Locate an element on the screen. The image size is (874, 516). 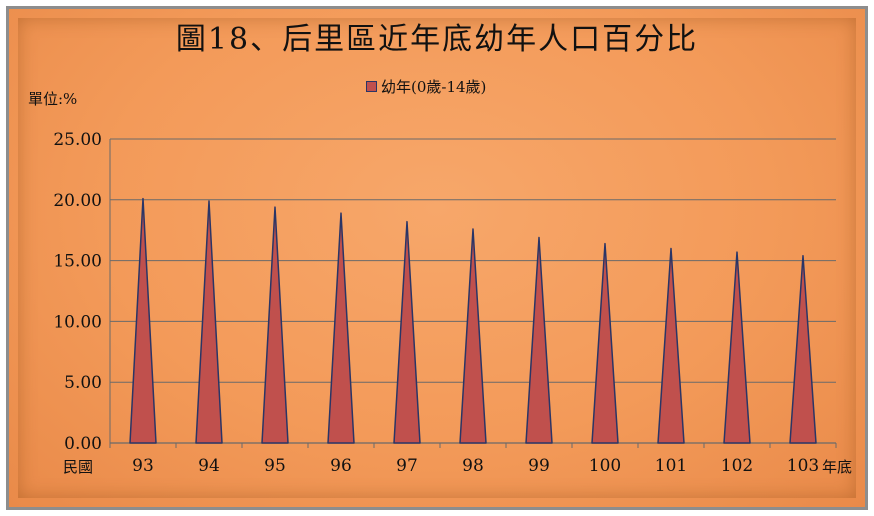
x-caption-left: 民國 is located at coordinates (78, 467).